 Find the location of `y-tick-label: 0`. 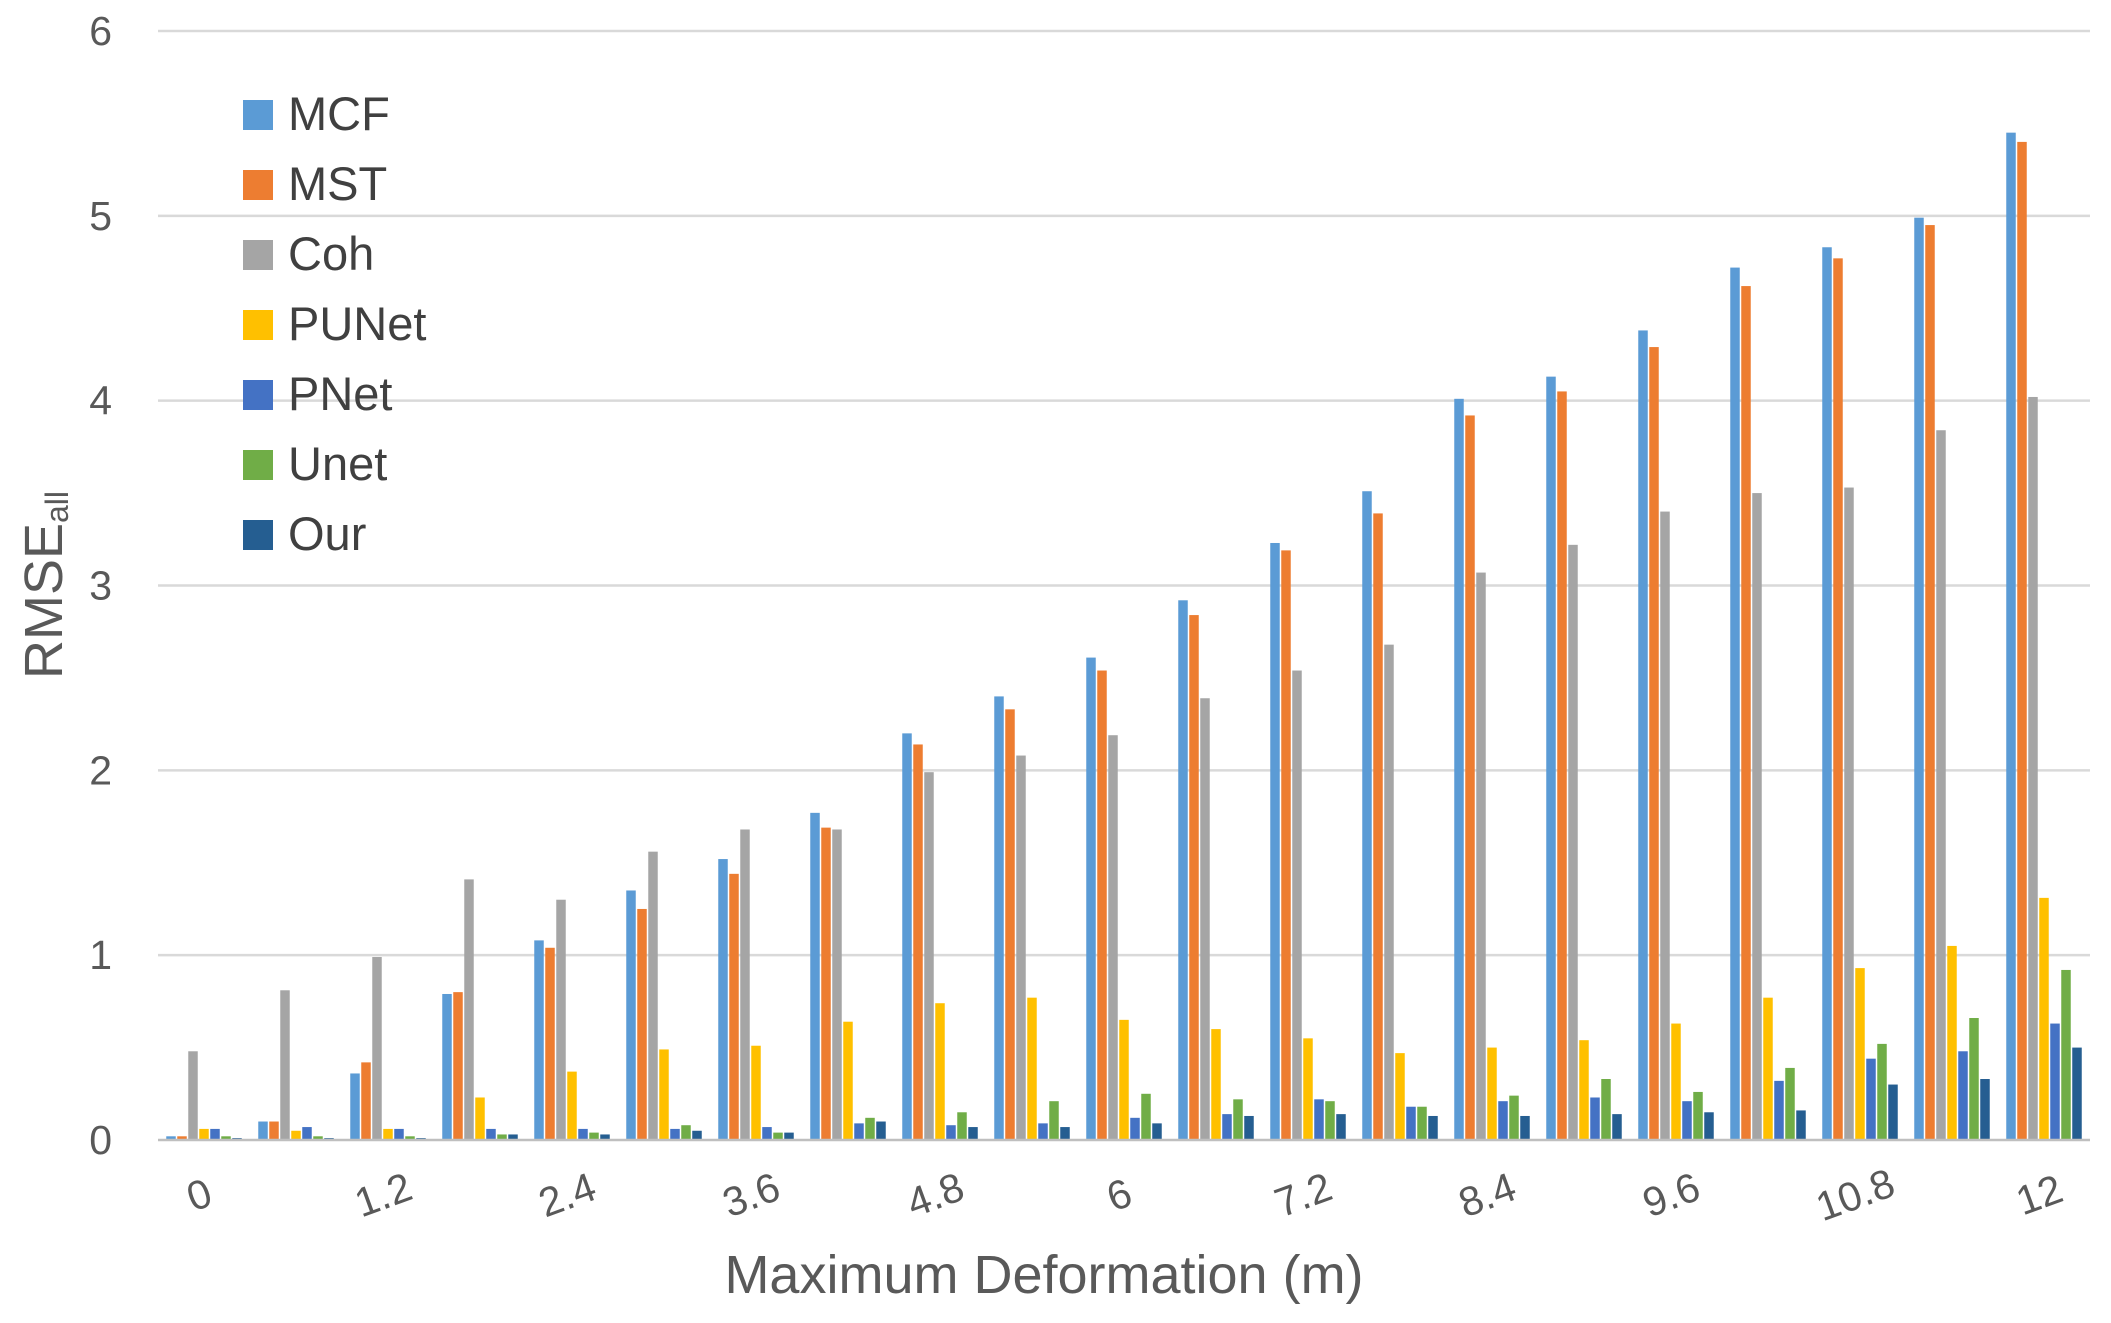

y-tick-label: 0 is located at coordinates (100, 1140).